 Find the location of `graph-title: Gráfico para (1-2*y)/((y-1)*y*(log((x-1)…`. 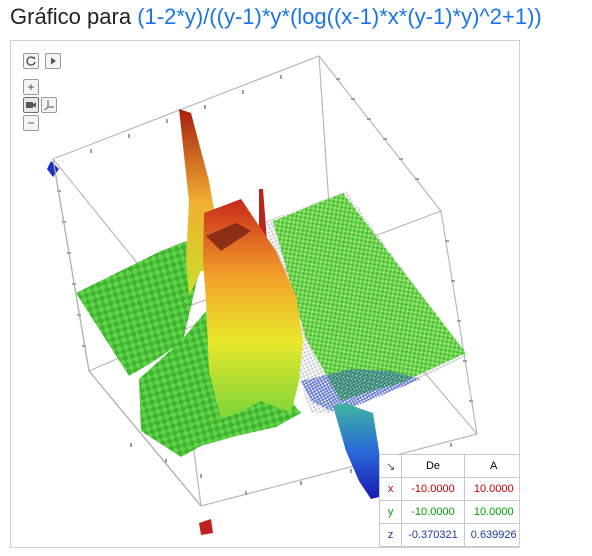

graph-title: Gráfico para (1-2*y)/((y-1)*y*(log((x-1)… is located at coordinates (276, 17).